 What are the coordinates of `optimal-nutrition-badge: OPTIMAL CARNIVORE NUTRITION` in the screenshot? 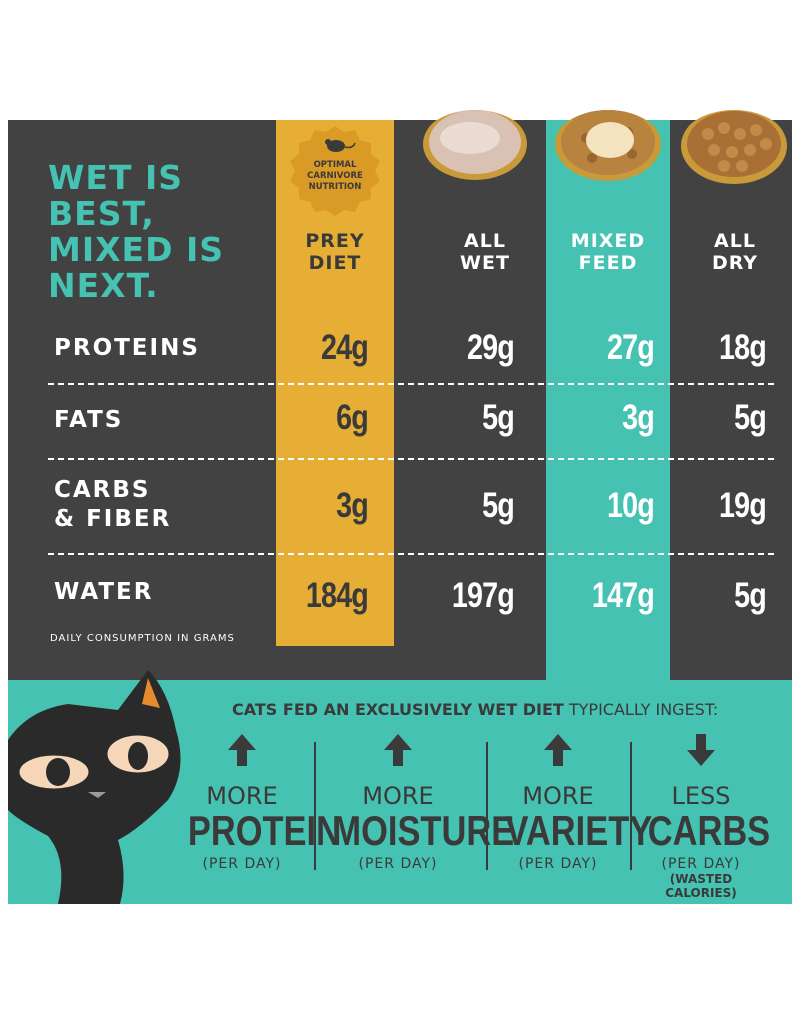 It's located at (335, 171).